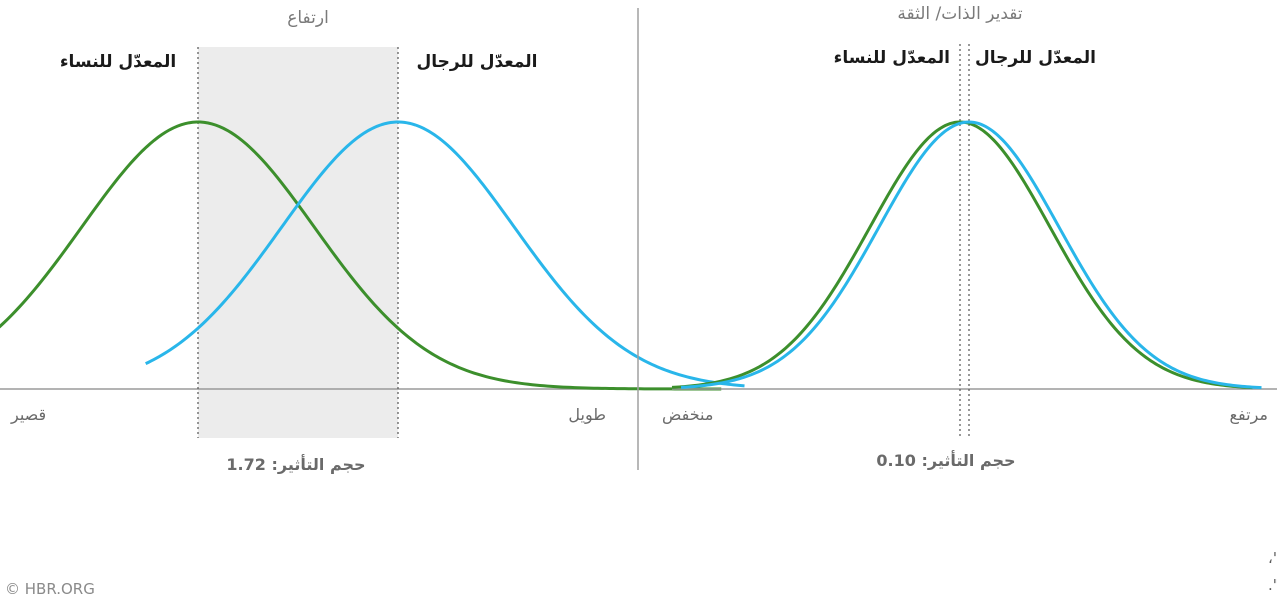 Image resolution: width=1277 pixels, height=600 pixels. What do you see at coordinates (308, 18) in the screenshot?
I see `chart-title: ارتفاع` at bounding box center [308, 18].